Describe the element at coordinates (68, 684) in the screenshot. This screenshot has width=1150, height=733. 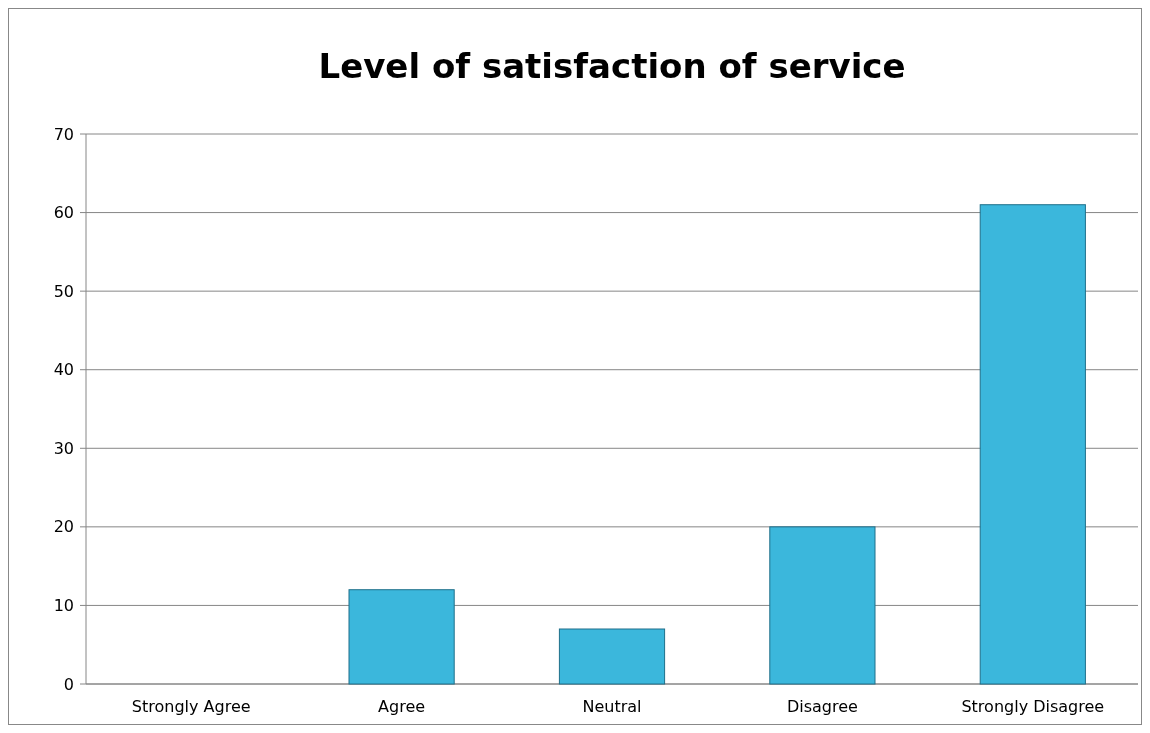
I see `y-tick-label: 0` at that location.